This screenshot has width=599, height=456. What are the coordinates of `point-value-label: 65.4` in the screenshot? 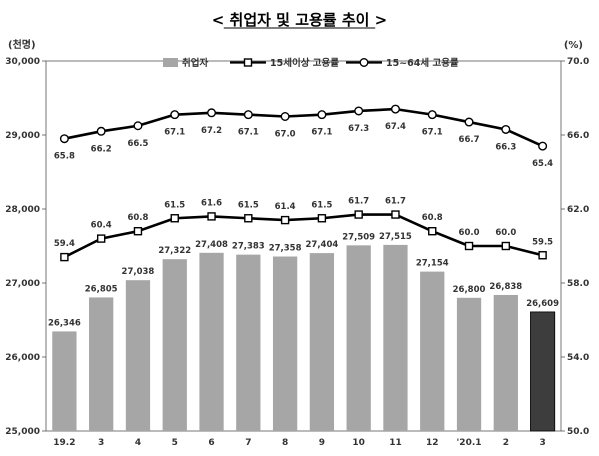 It's located at (542, 164).